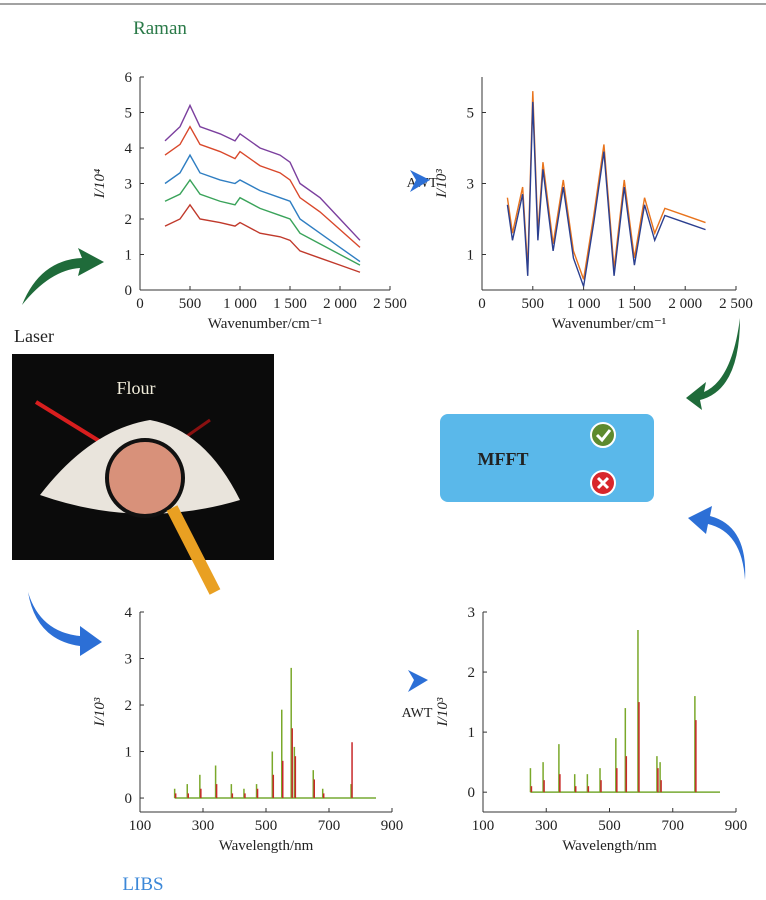  Describe the element at coordinates (145, 478) in the screenshot. I see `magnifier` at that location.